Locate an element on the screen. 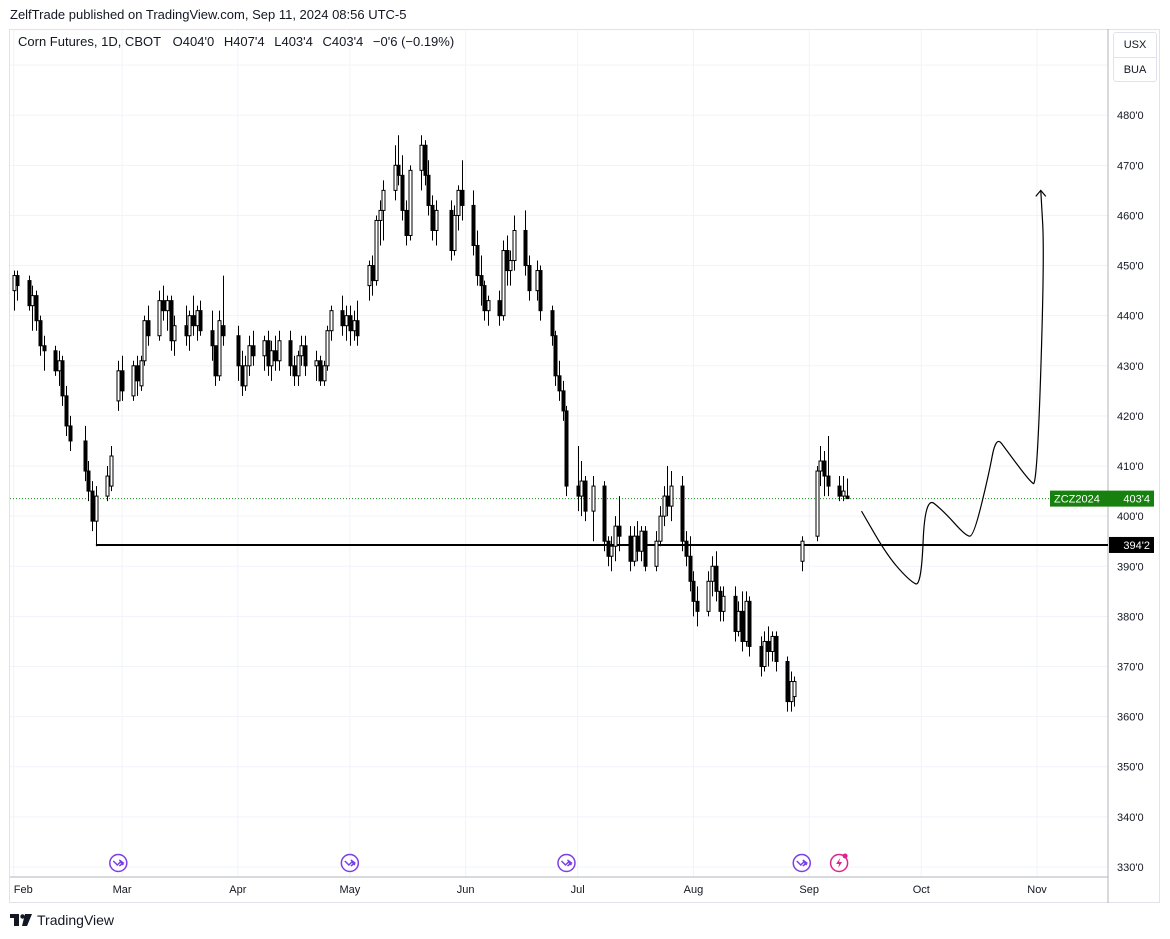 This screenshot has width=1170, height=939. price-tick-label: 380'0 is located at coordinates (1130, 617).